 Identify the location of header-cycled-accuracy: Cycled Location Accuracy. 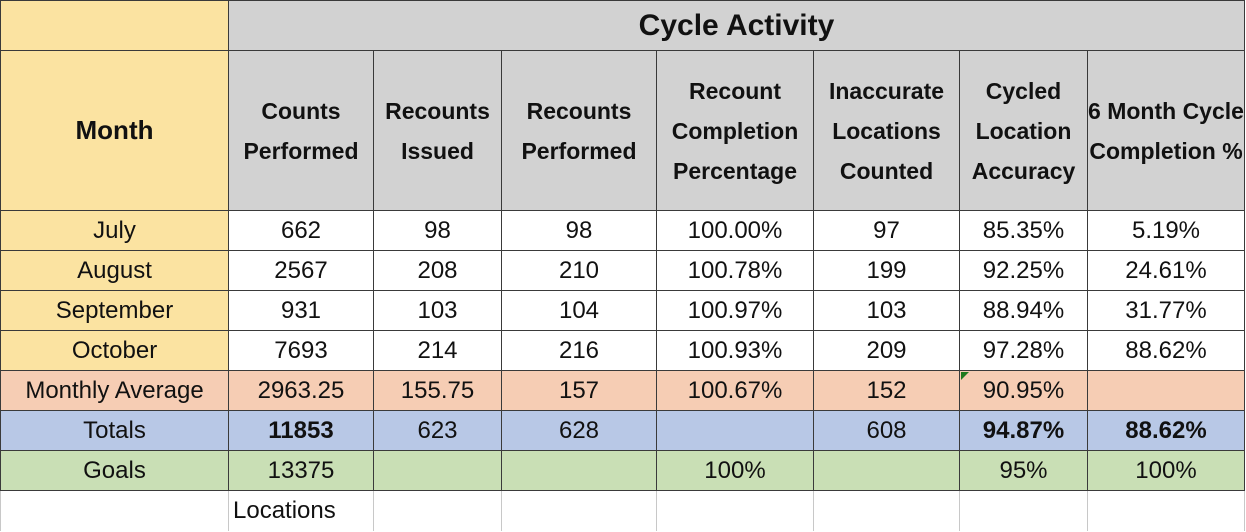
(1023, 130).